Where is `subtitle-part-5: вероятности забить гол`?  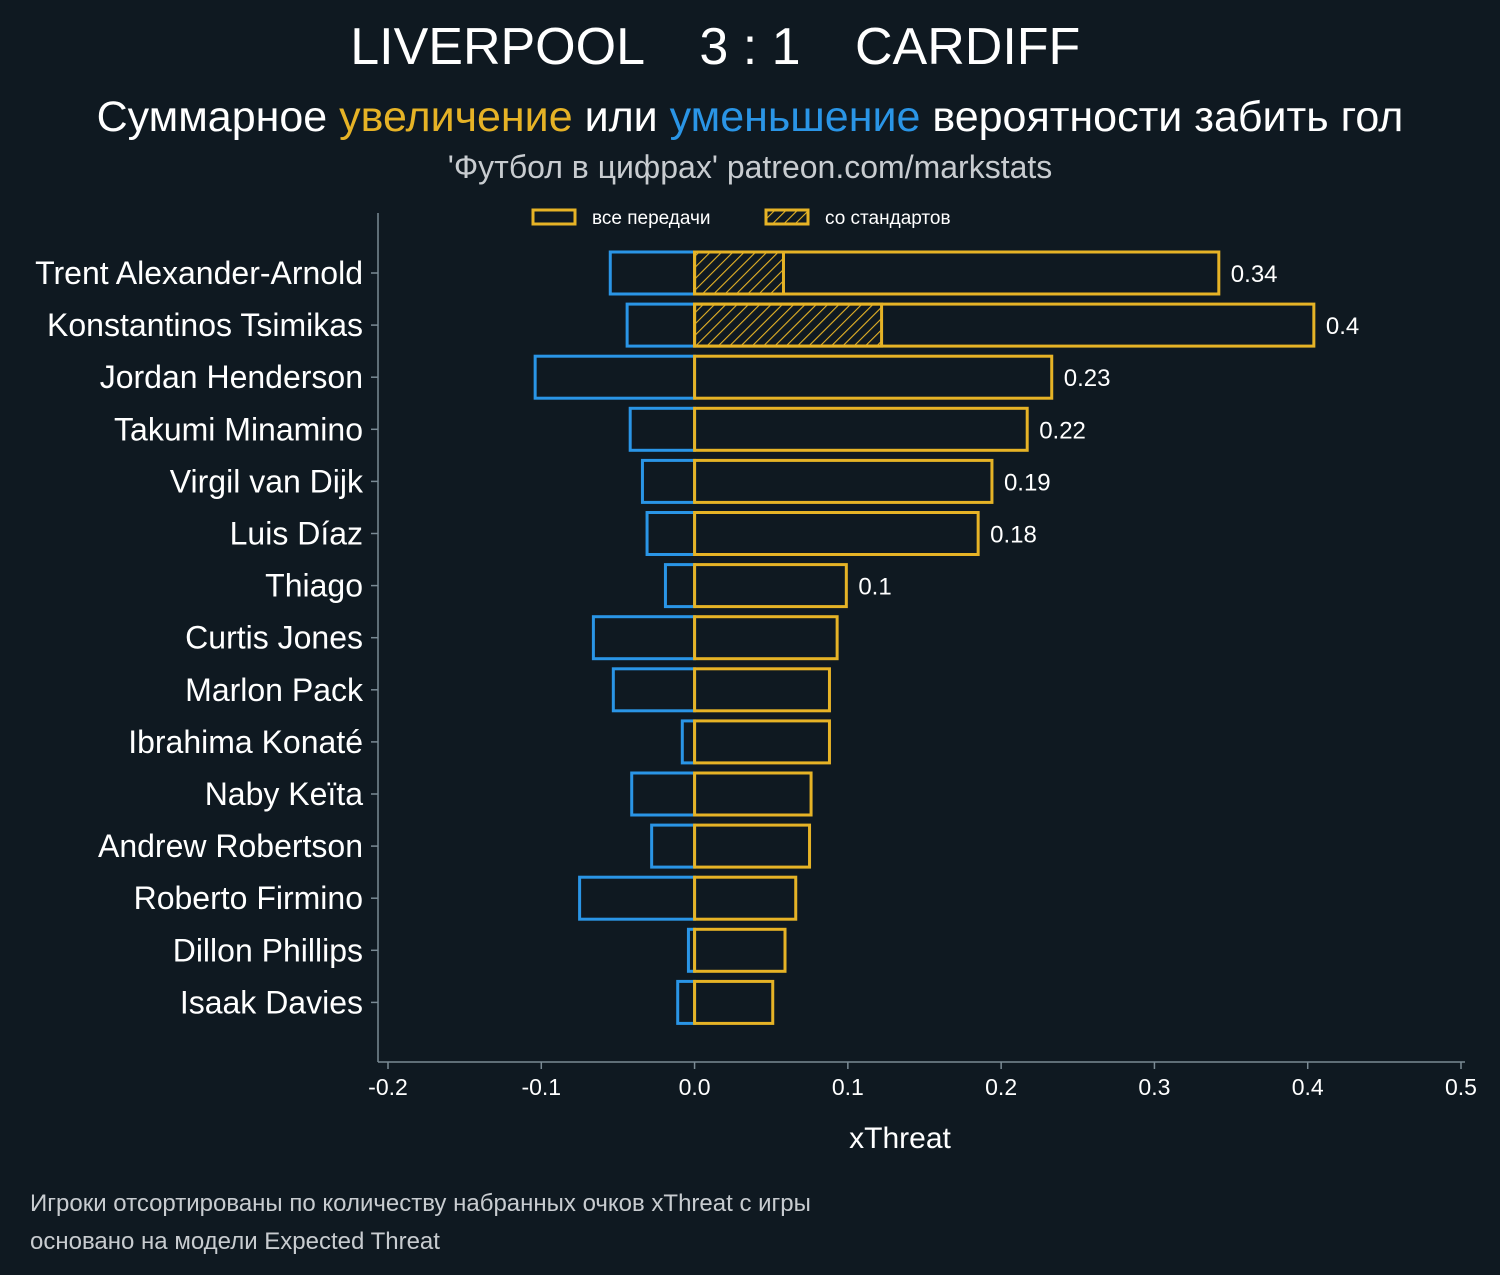 subtitle-part-5: вероятности забить гол is located at coordinates (1161, 117).